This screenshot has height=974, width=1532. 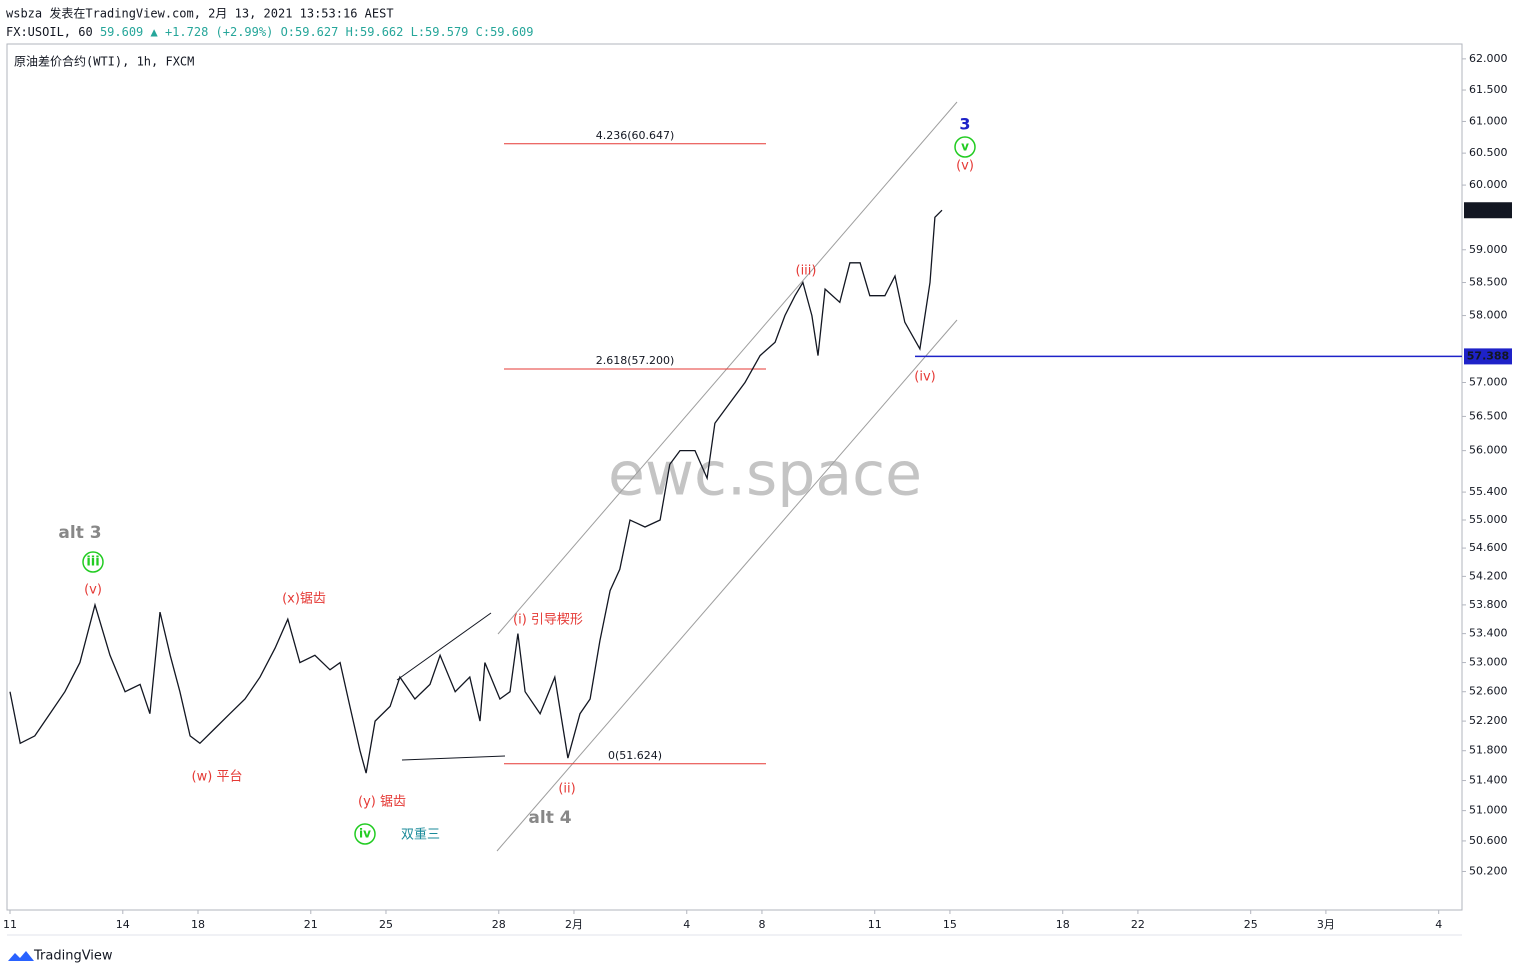 I want to click on wedge-upper, so click(x=444, y=646).